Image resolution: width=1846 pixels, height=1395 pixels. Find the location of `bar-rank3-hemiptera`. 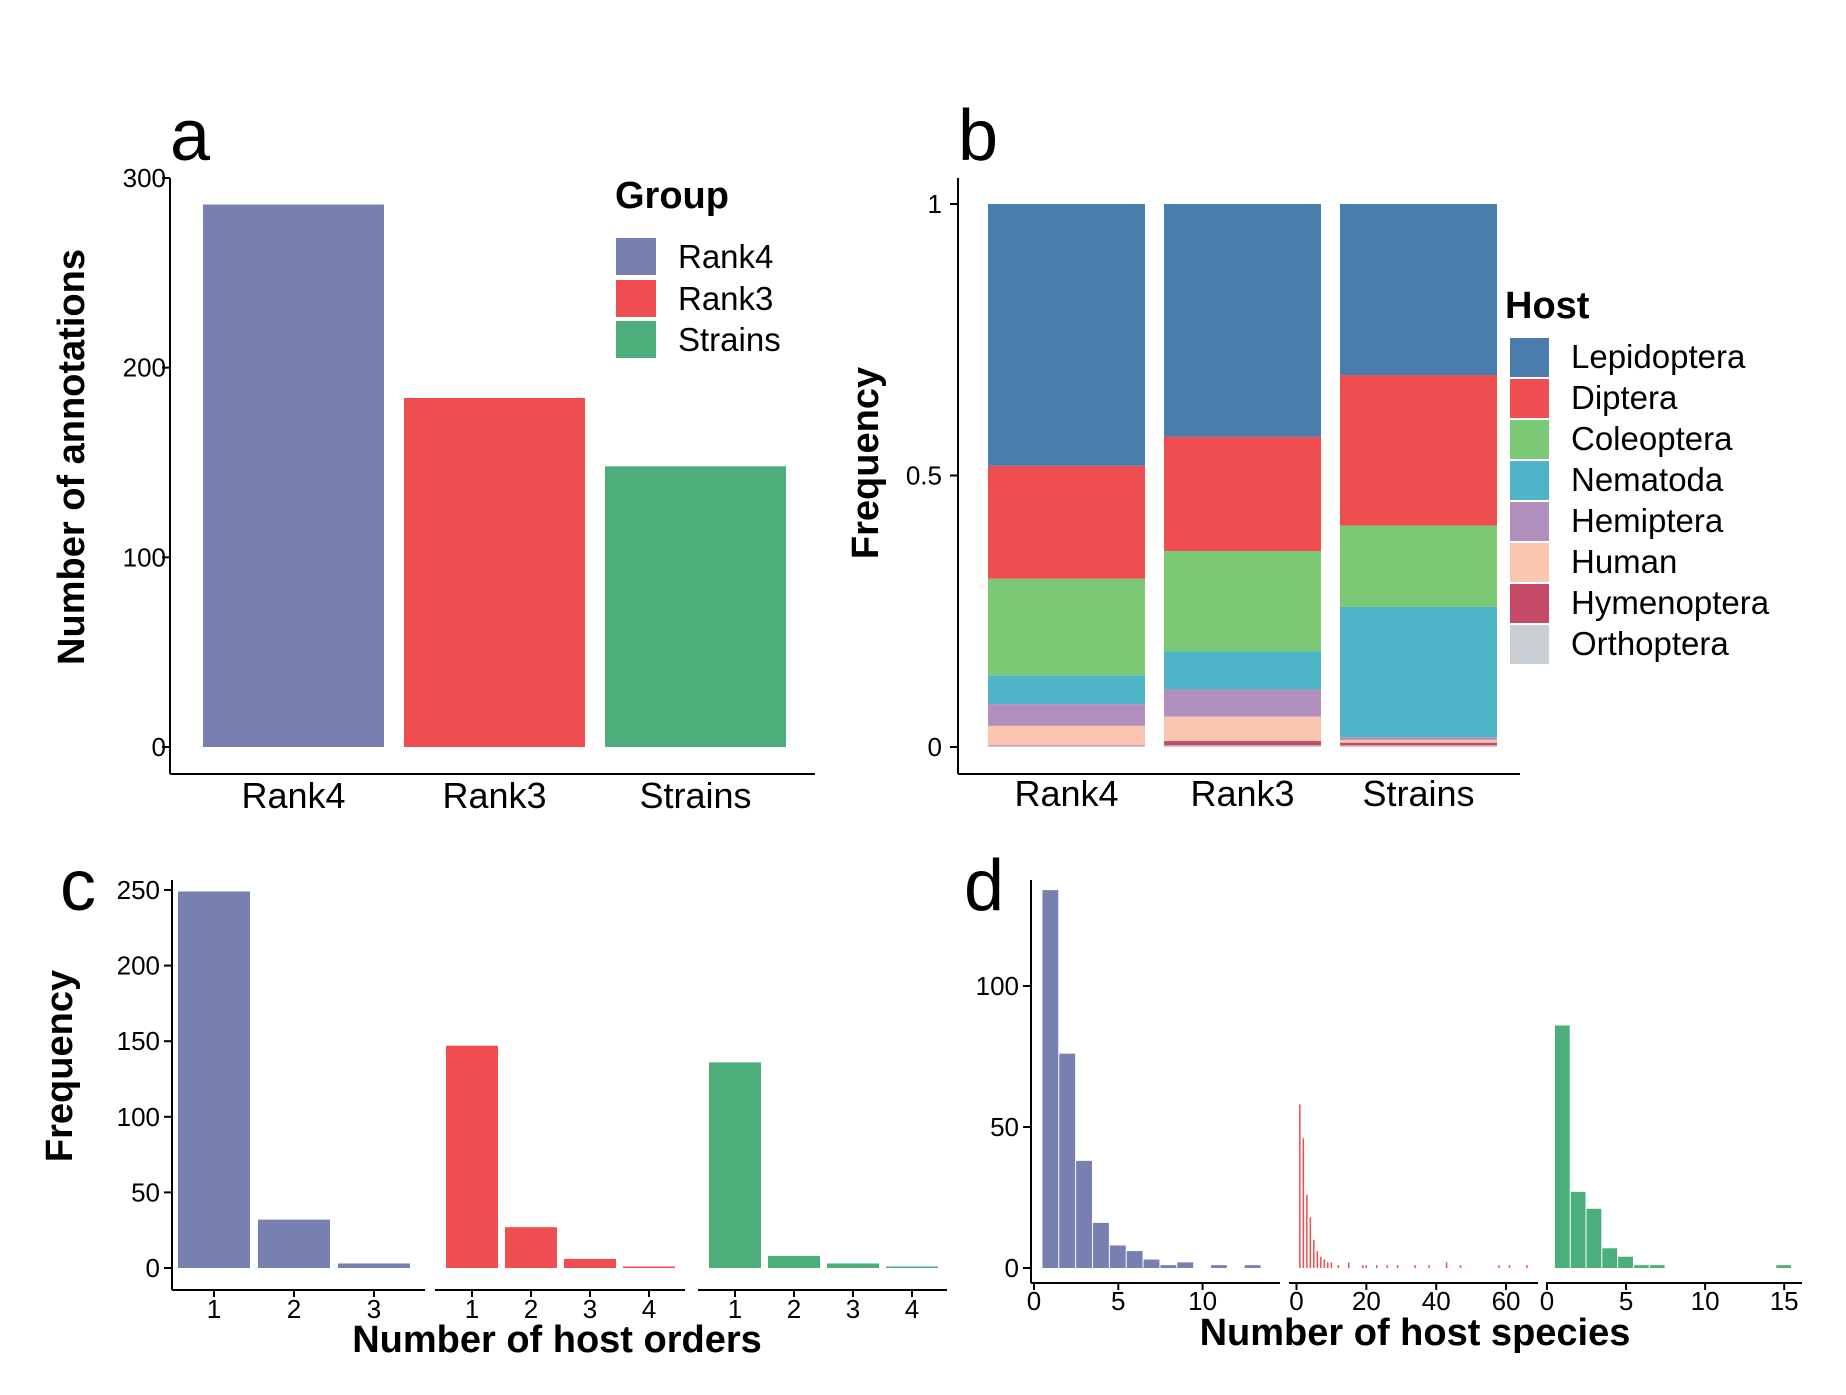

bar-rank3-hemiptera is located at coordinates (1242, 703).